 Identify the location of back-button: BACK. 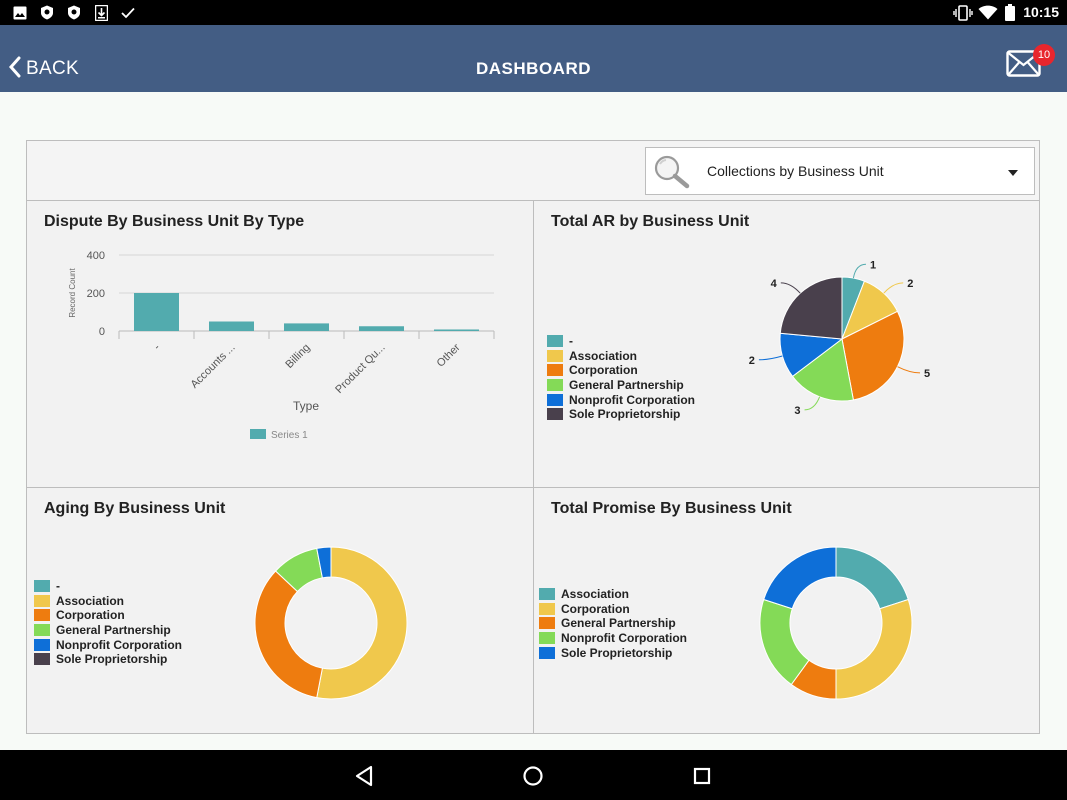
(43, 69).